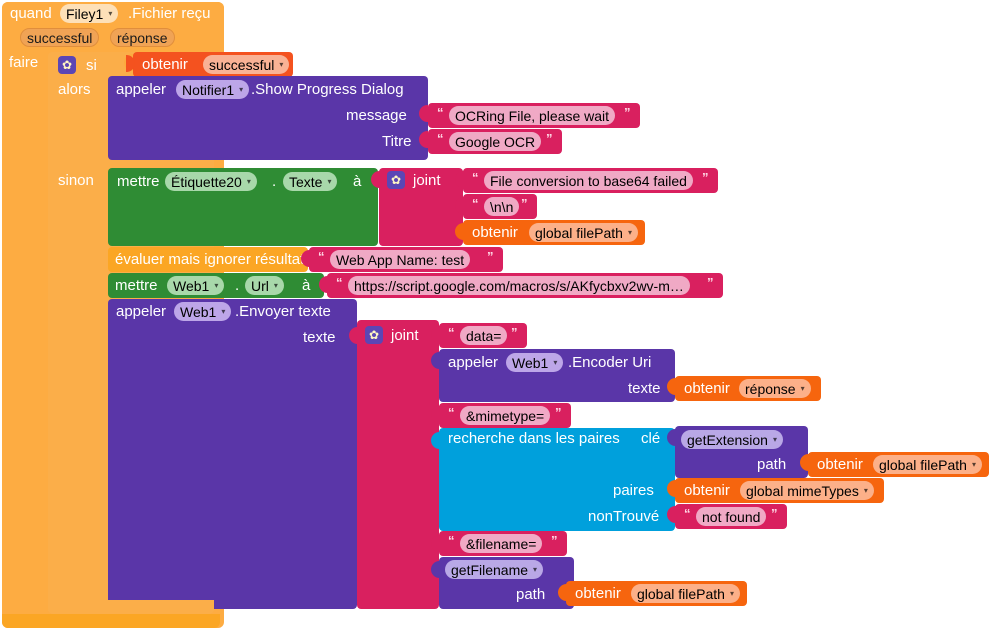 The height and width of the screenshot is (632, 989). I want to click on get-successful-label: obtenir, so click(165, 64).